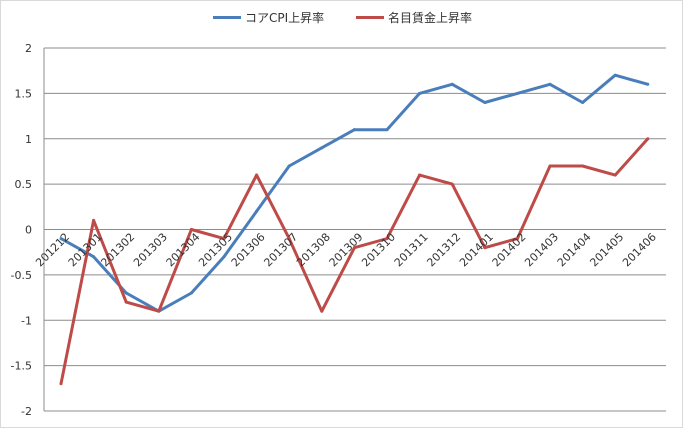 The width and height of the screenshot is (683, 431). What do you see at coordinates (24, 93) in the screenshot?
I see `y-tick-label-1: 1.5` at bounding box center [24, 93].